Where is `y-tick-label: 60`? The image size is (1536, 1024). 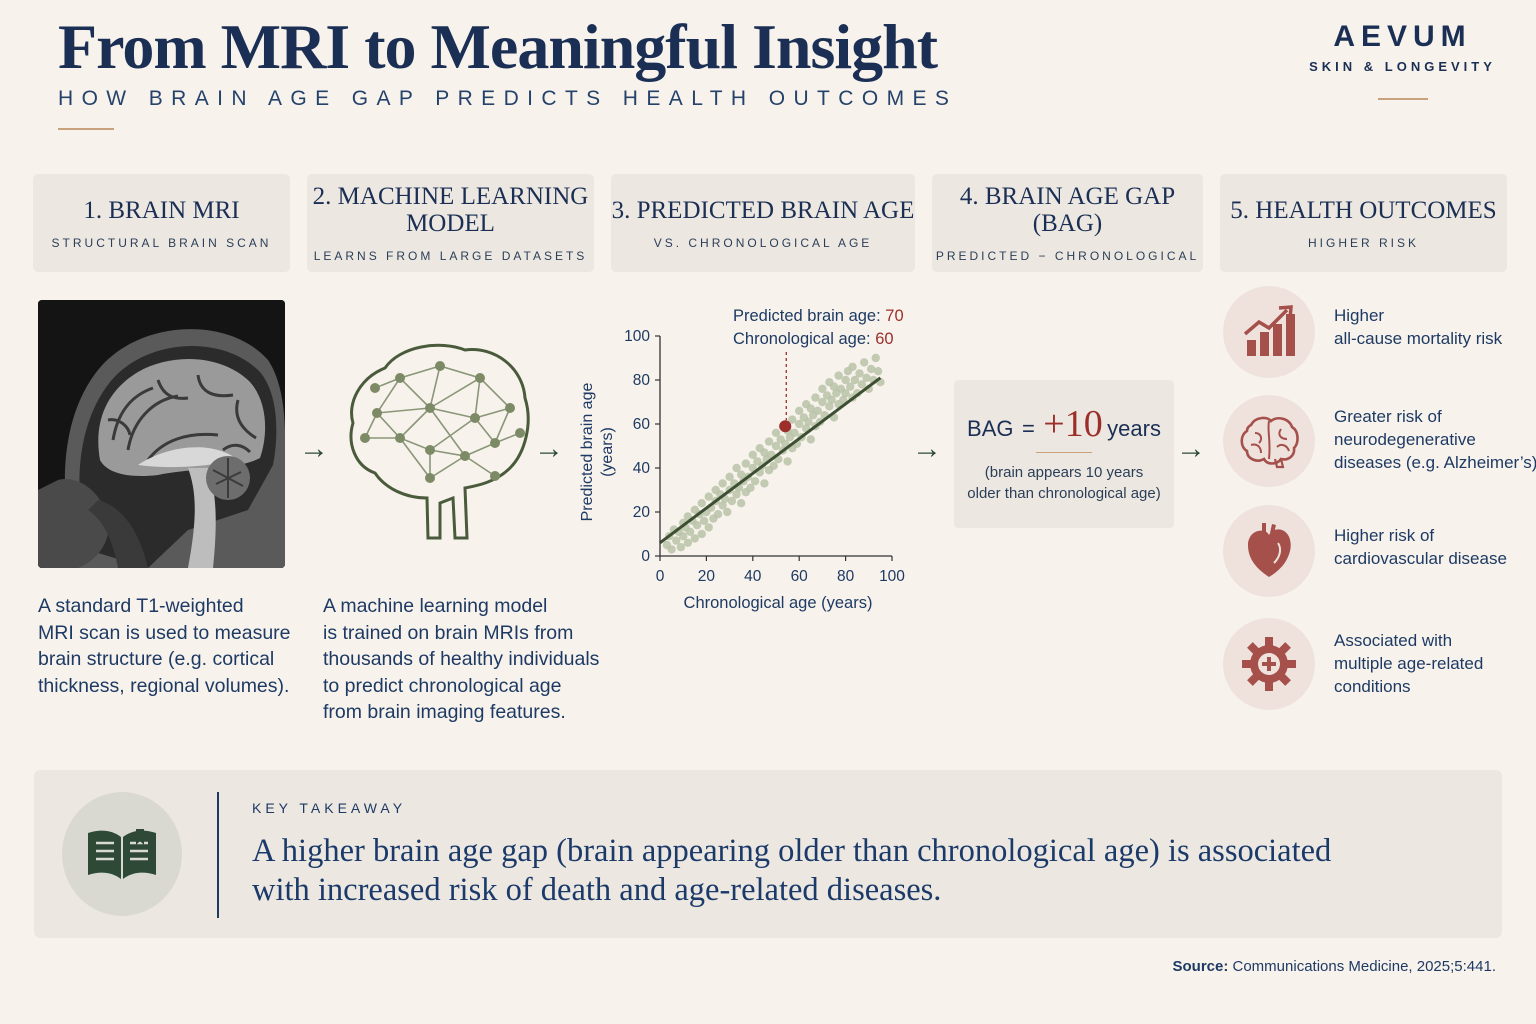 y-tick-label: 60 is located at coordinates (642, 424).